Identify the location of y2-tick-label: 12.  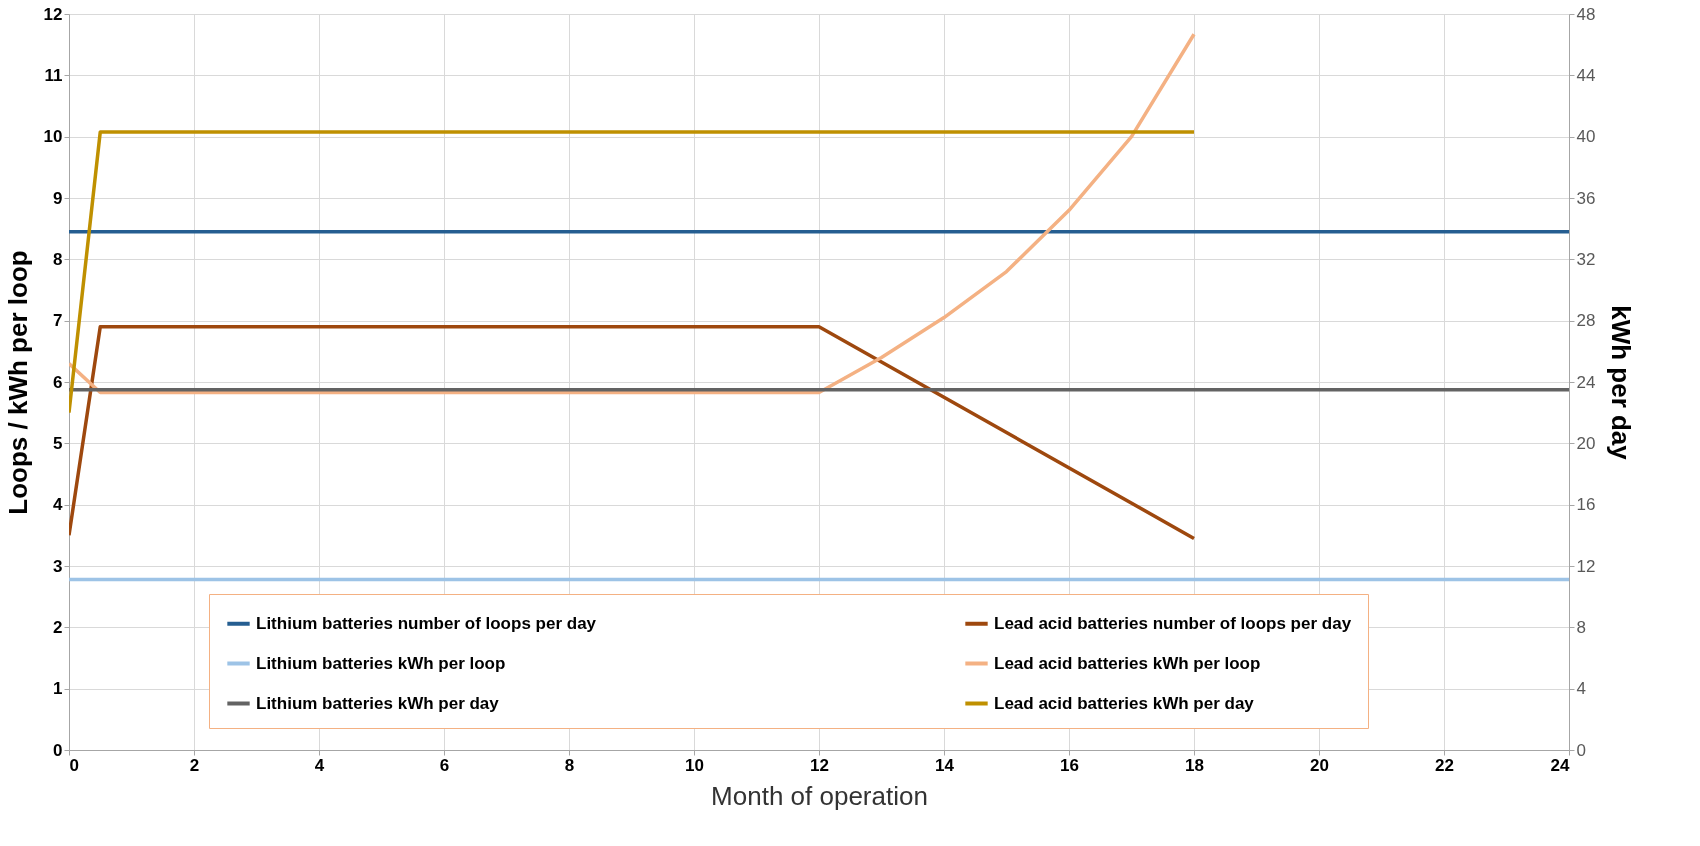
(1586, 566).